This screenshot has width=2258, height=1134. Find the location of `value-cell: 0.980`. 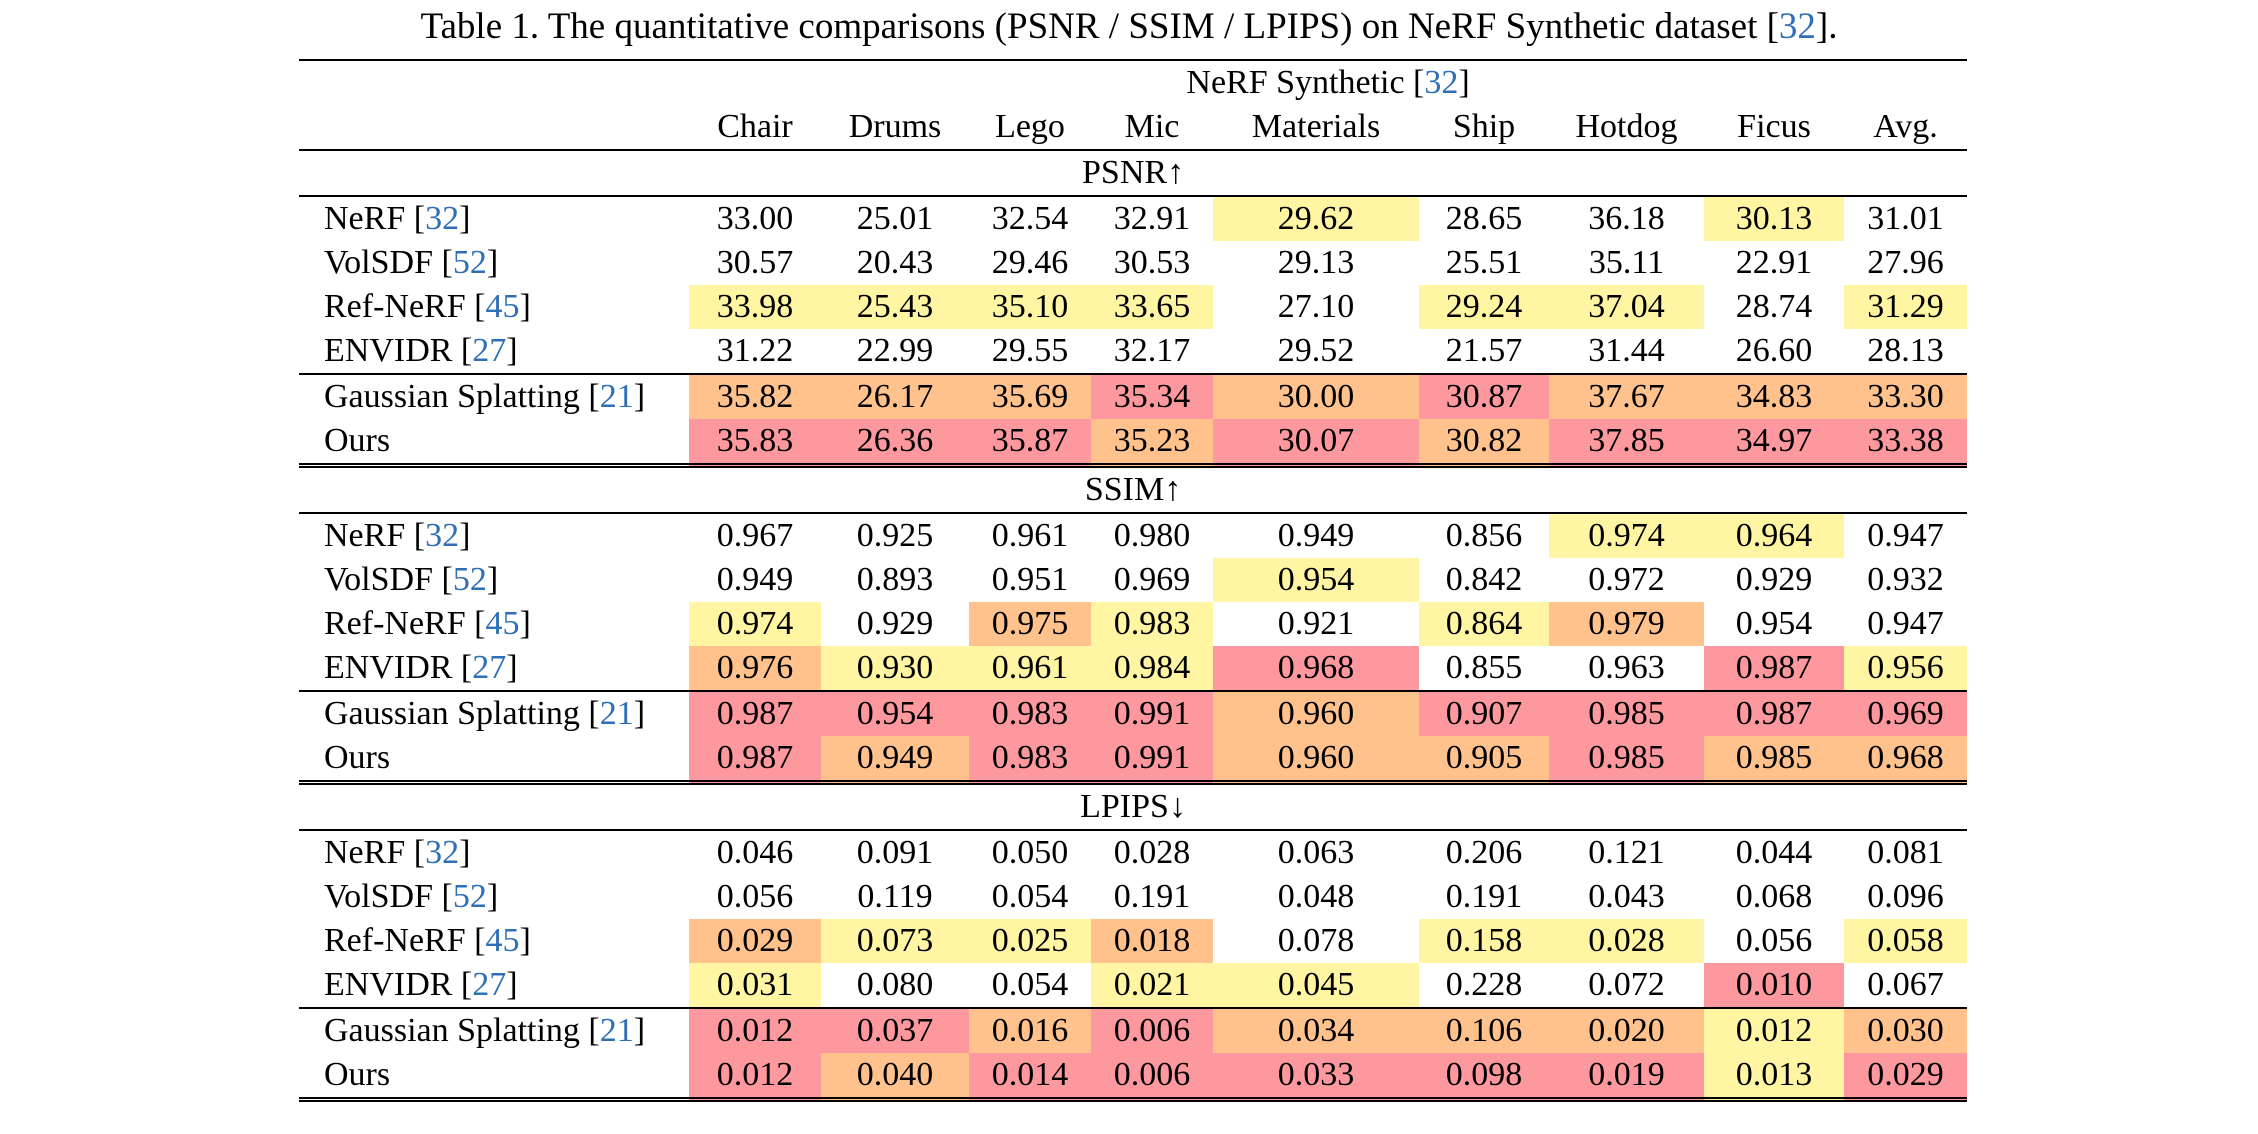

value-cell: 0.980 is located at coordinates (1152, 535).